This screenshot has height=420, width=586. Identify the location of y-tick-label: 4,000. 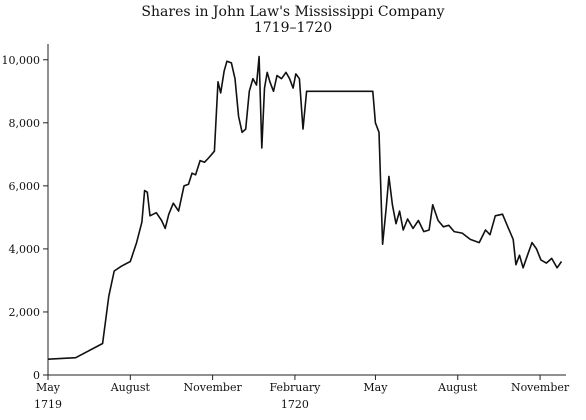
(25, 249).